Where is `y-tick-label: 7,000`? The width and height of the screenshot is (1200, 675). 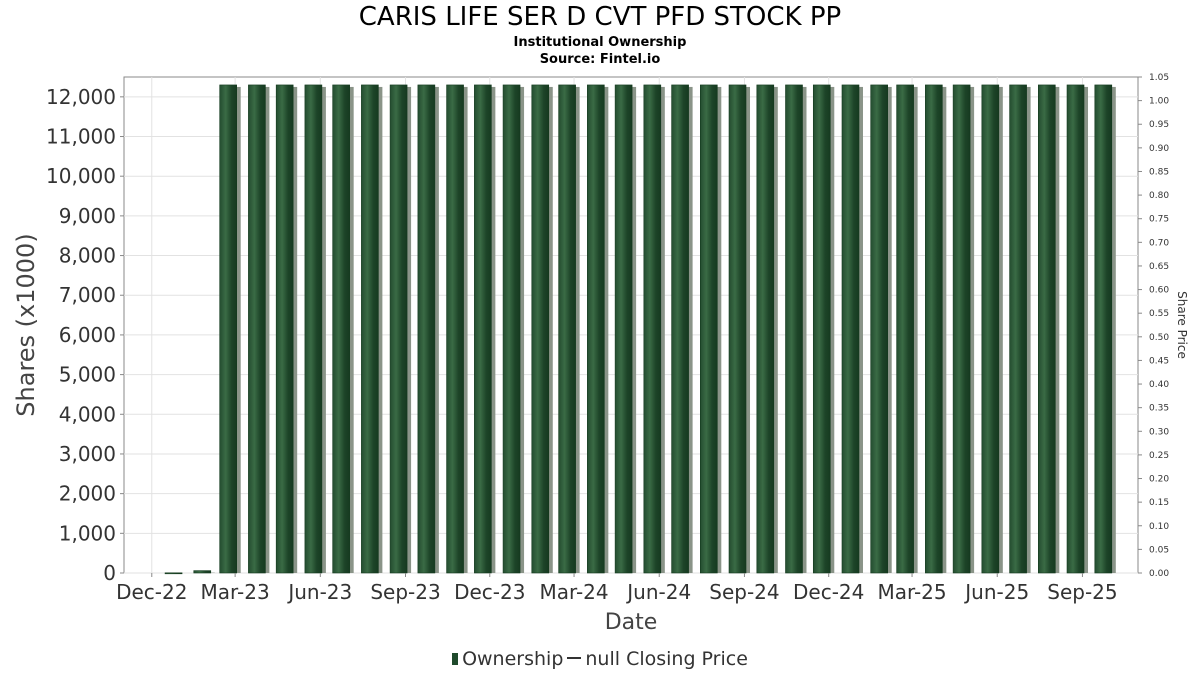 y-tick-label: 7,000 is located at coordinates (87, 295).